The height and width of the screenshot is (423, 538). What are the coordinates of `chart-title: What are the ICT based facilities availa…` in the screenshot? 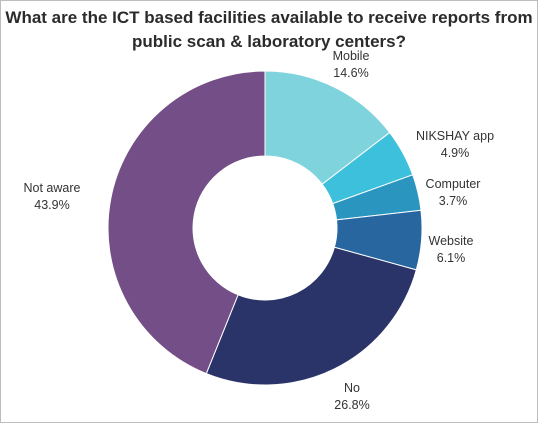 It's located at (269, 30).